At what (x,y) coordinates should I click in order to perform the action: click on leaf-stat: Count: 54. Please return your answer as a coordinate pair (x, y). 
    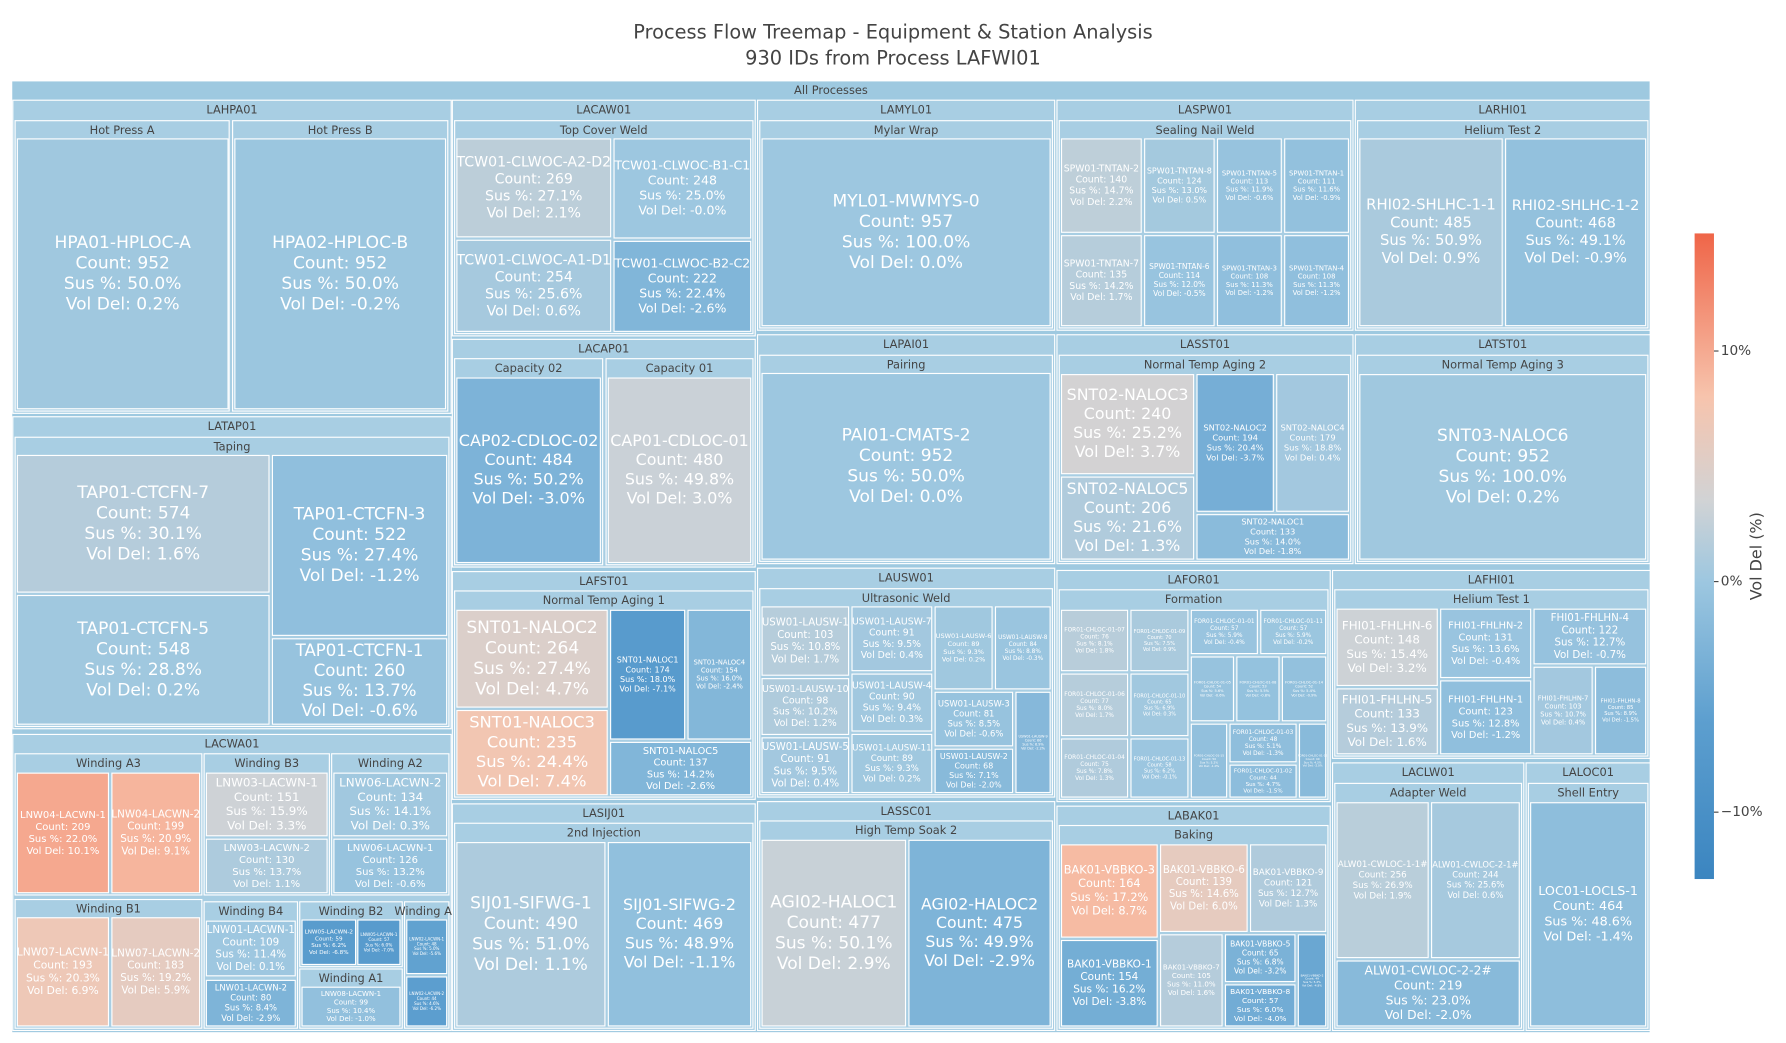
    Looking at the image, I should click on (1213, 687).